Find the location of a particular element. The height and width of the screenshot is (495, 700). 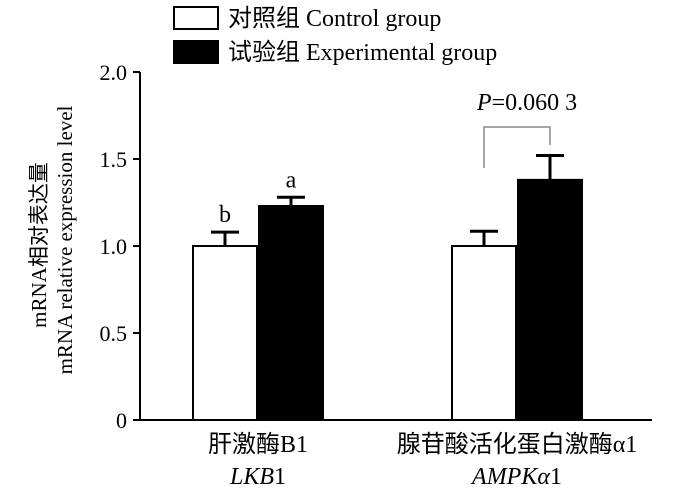

p-value-symbol: P is located at coordinates (484, 103).